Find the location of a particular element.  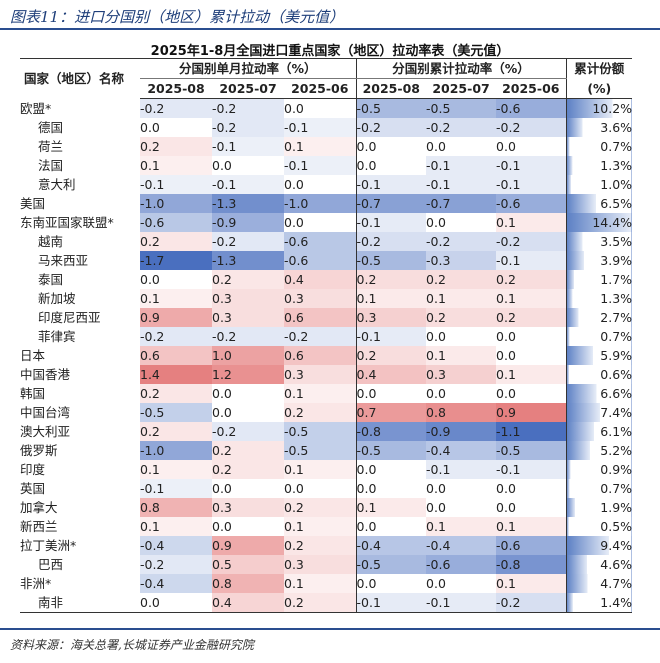

share-cell: 5.9% is located at coordinates (599, 355).